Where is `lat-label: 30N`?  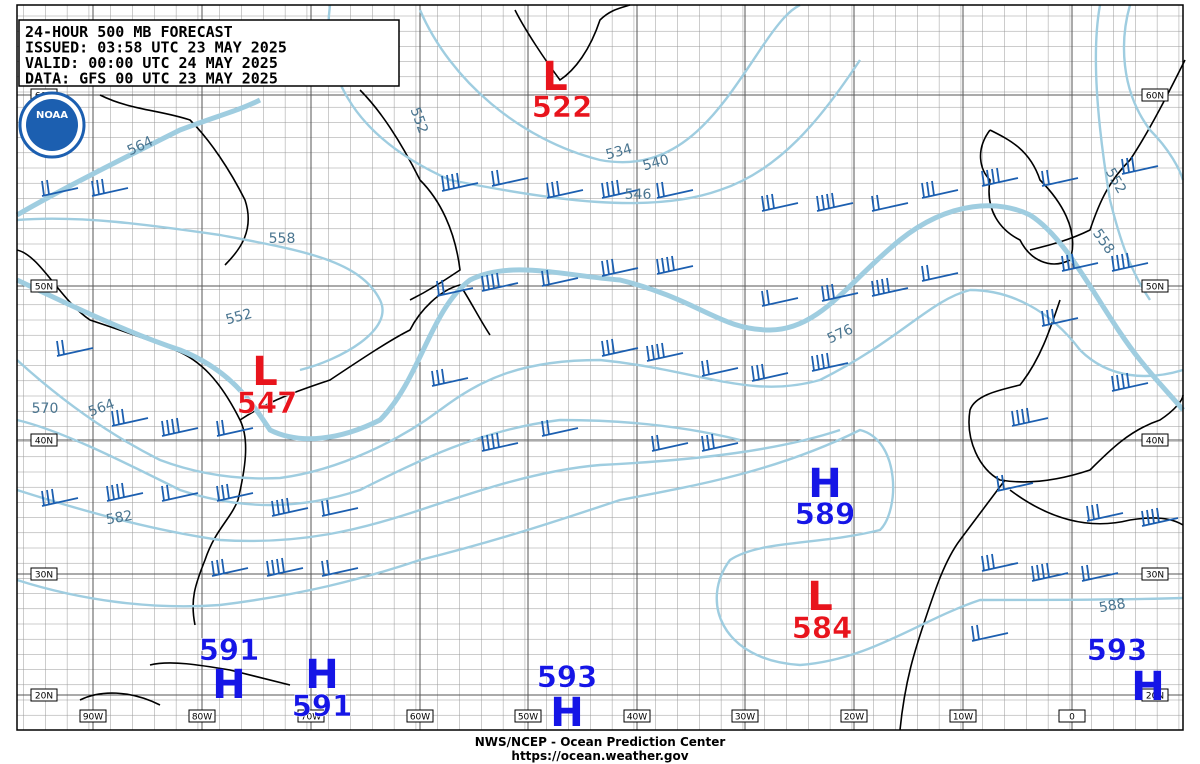
lat-label: 30N is located at coordinates (44, 576).